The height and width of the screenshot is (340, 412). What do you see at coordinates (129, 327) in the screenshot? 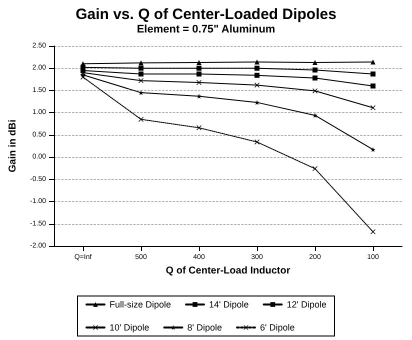
I see `legend-label: 10' Dipole` at bounding box center [129, 327].